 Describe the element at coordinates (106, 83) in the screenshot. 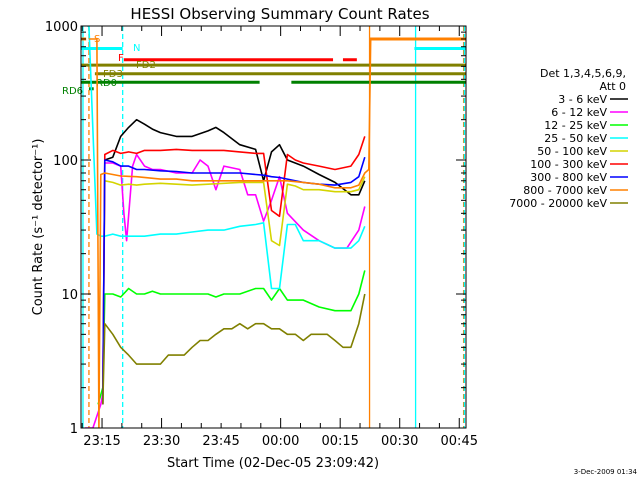

I see `flag-label-rd0: RD0` at that location.